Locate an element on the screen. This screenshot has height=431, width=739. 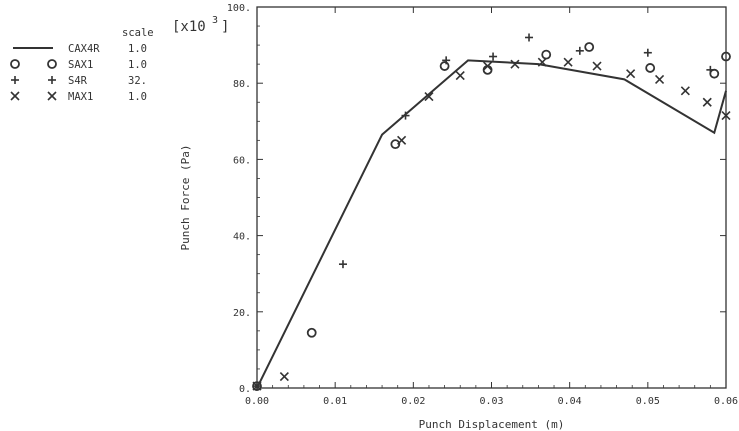
y-multiplier-close: ] is located at coordinates (225, 27).